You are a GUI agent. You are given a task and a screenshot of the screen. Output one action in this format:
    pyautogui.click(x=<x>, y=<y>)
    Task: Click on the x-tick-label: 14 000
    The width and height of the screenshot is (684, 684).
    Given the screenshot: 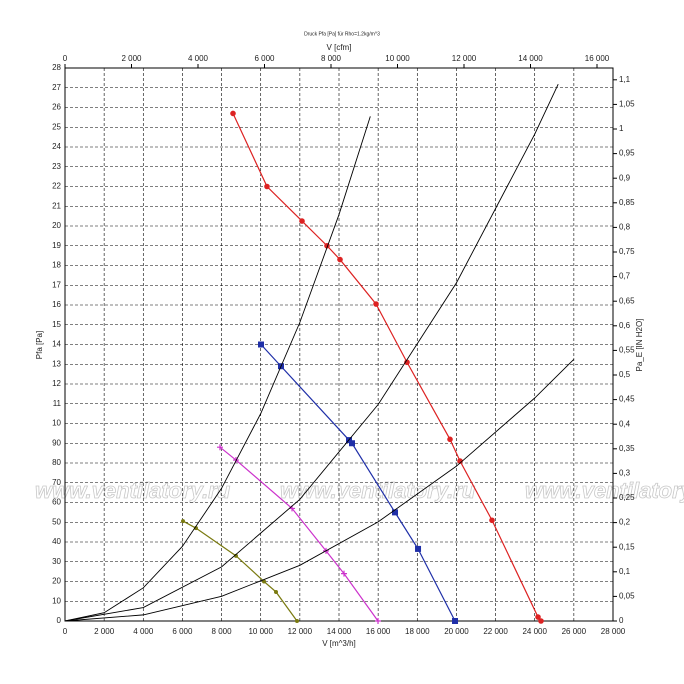 What is the action you would take?
    pyautogui.click(x=339, y=631)
    